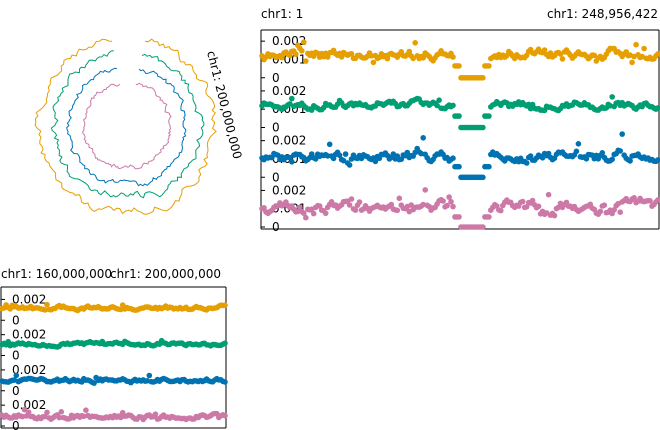  I want to click on full-start-label: chr1: 1, so click(282, 14).